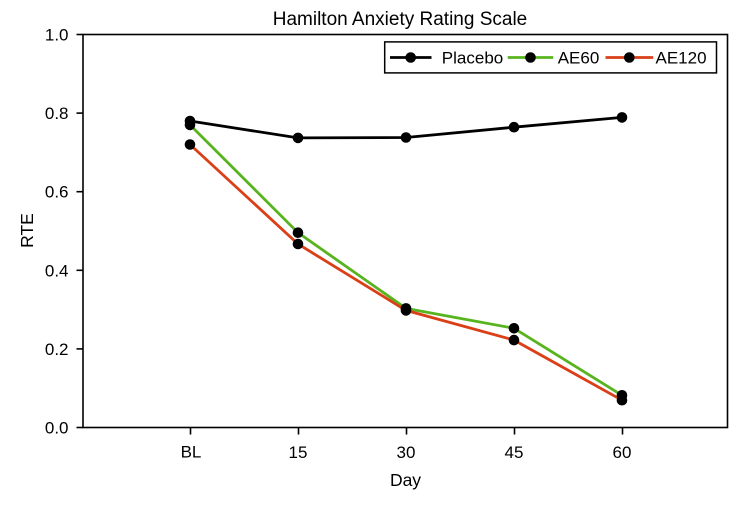  Describe the element at coordinates (27, 230) in the screenshot. I see `svg-text: RTE` at that location.